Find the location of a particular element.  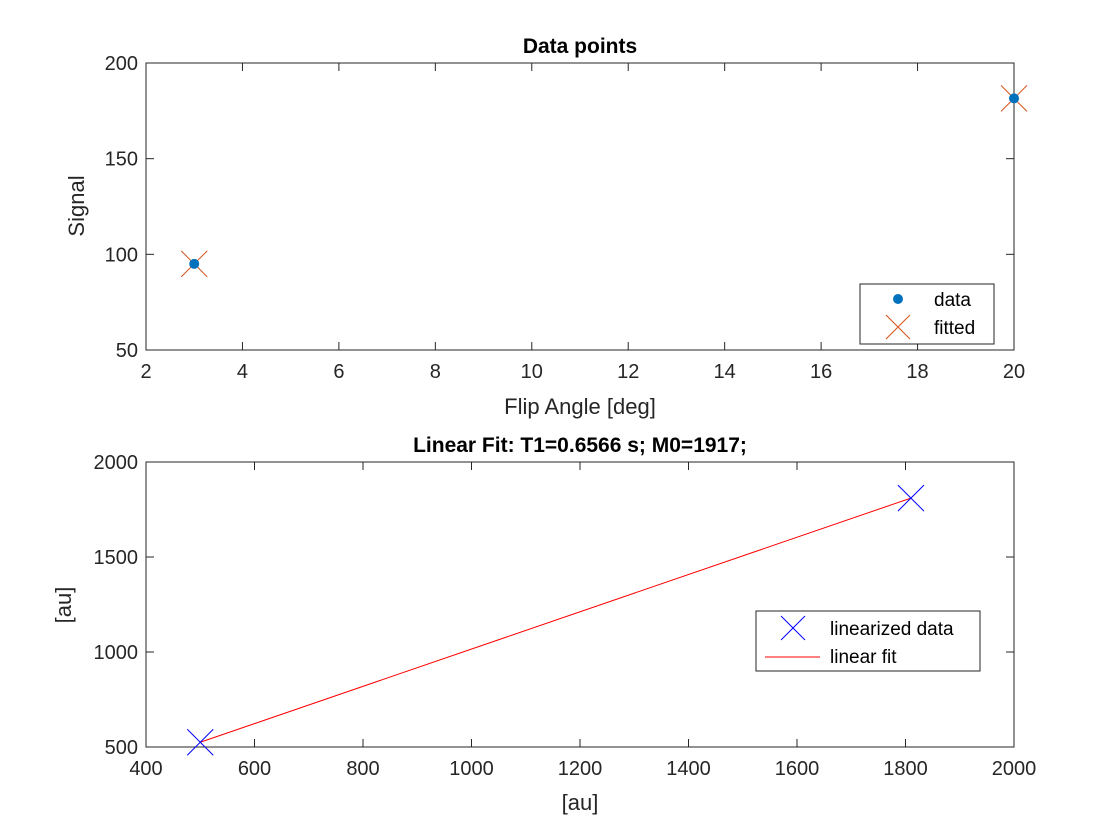

top-y-tick-label: 100 is located at coordinates (121, 255).